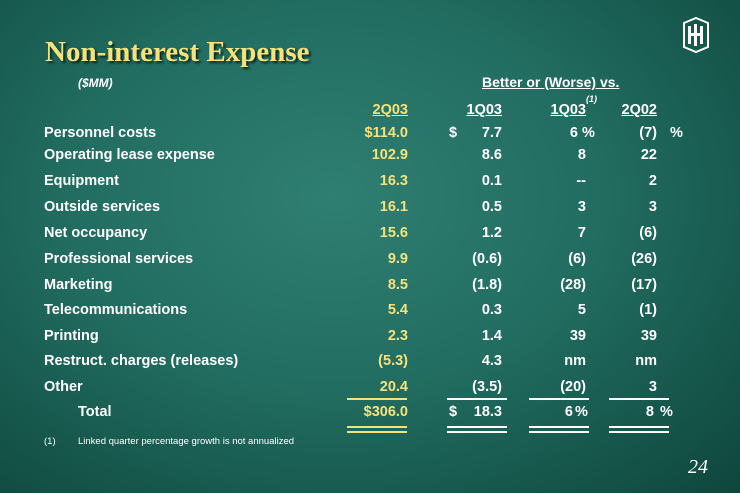  I want to click on row-pct-1q03: 39, so click(577, 336).